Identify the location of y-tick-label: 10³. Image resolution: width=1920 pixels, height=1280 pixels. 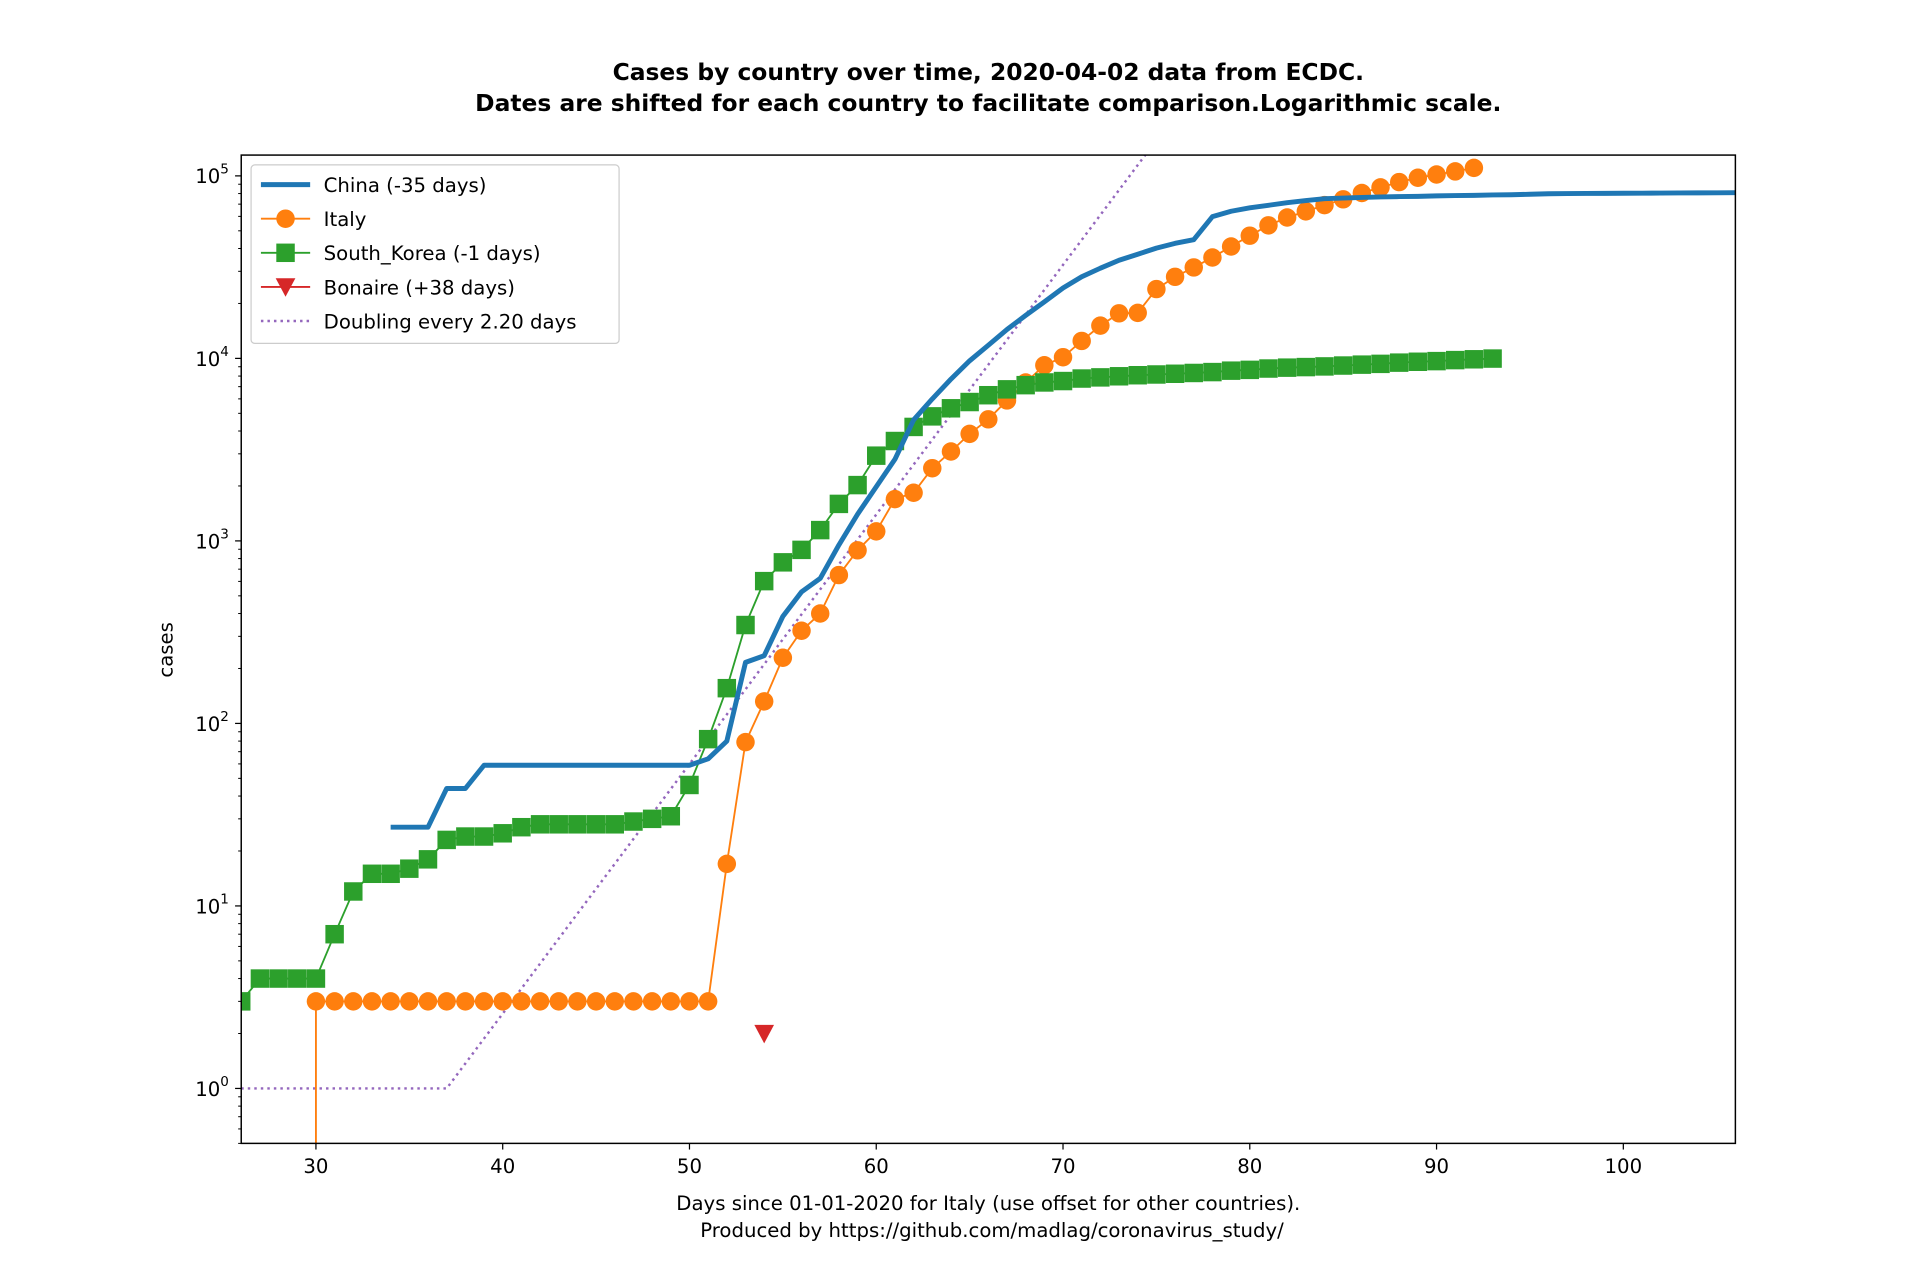
(212, 539).